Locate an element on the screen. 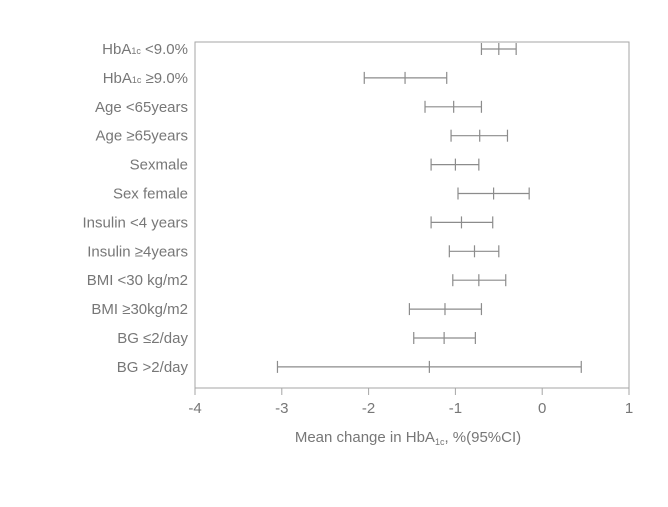  x-tick-label: -1 is located at coordinates (455, 408).